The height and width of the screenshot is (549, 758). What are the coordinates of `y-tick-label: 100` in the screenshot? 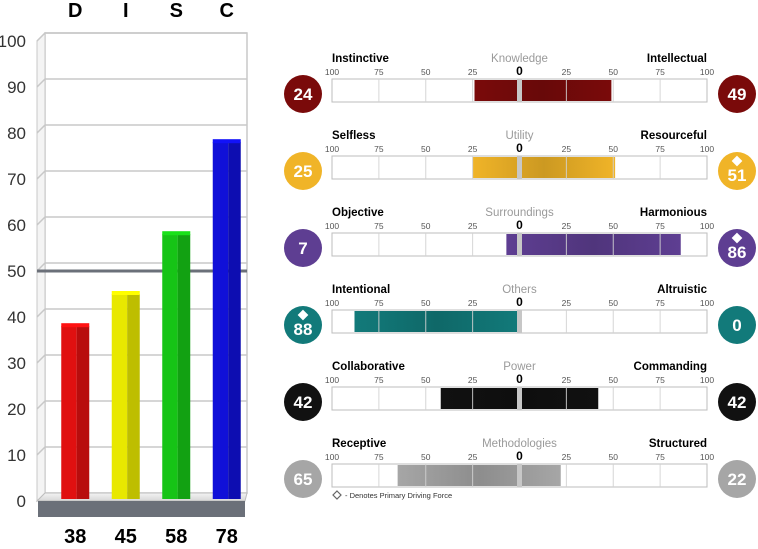 It's located at (13, 41).